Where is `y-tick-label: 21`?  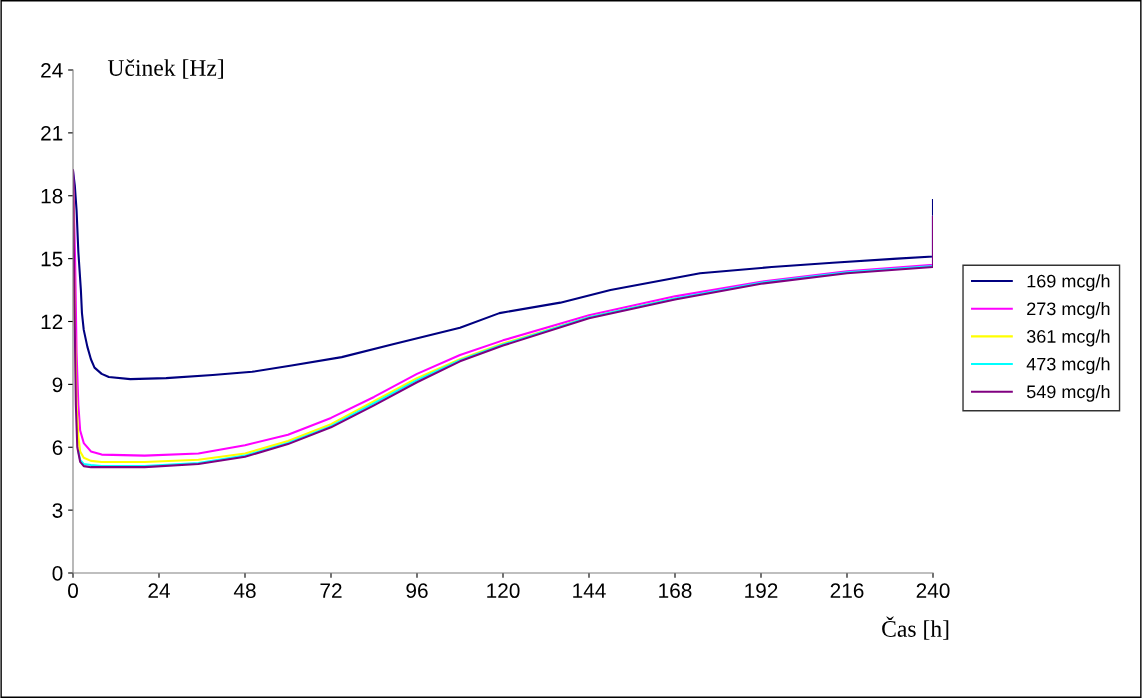 y-tick-label: 21 is located at coordinates (52, 133).